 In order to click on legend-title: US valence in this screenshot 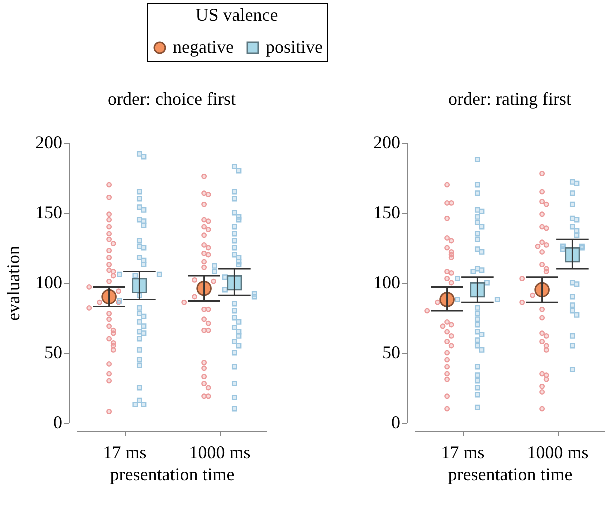, I will do `click(237, 15)`.